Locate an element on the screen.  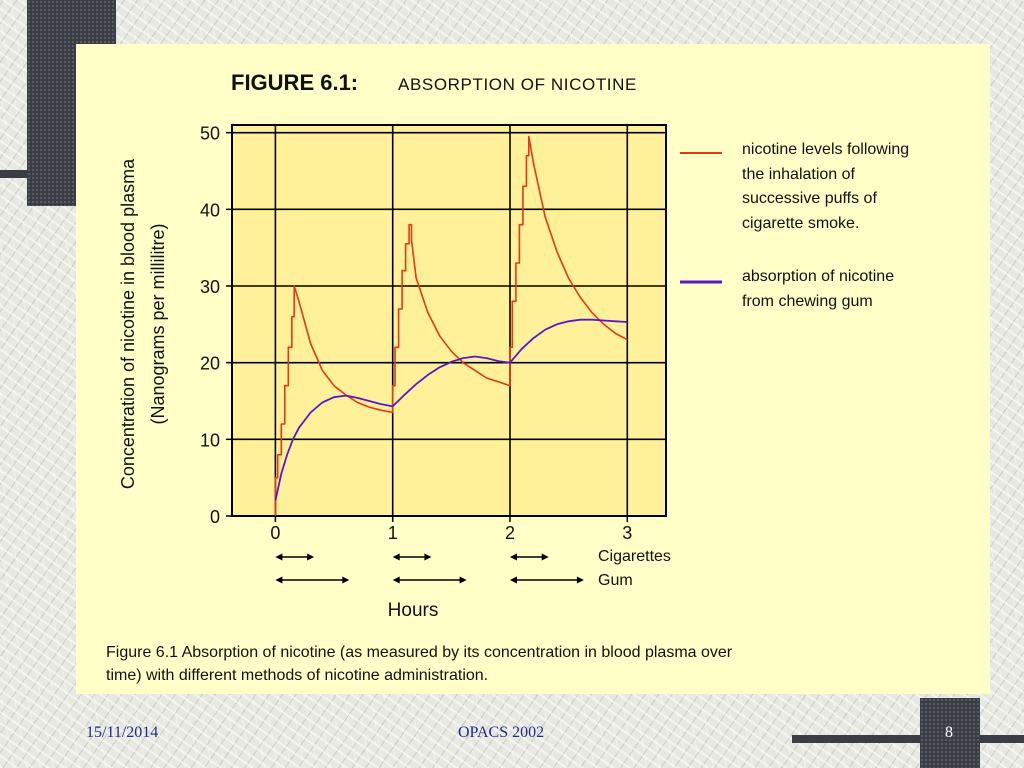
y-axis-ticks: 0 10 20 30 40 50 is located at coordinates (216, 325).